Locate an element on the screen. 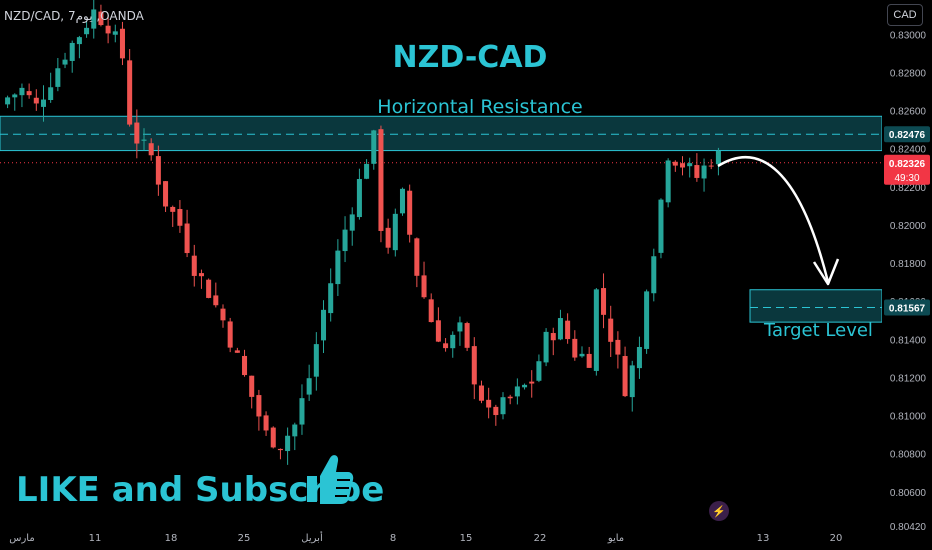 Image resolution: width=932 pixels, height=550 pixels. resistance-price-tag-bg is located at coordinates (907, 134).